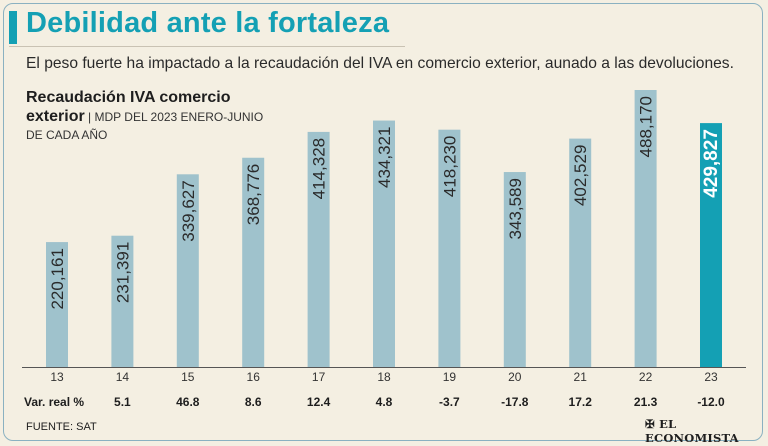 This screenshot has width=768, height=446. What do you see at coordinates (179, 117) in the screenshot?
I see `chart-unit-line1: MDP DEL 2023 ENERO-JUNIO` at bounding box center [179, 117].